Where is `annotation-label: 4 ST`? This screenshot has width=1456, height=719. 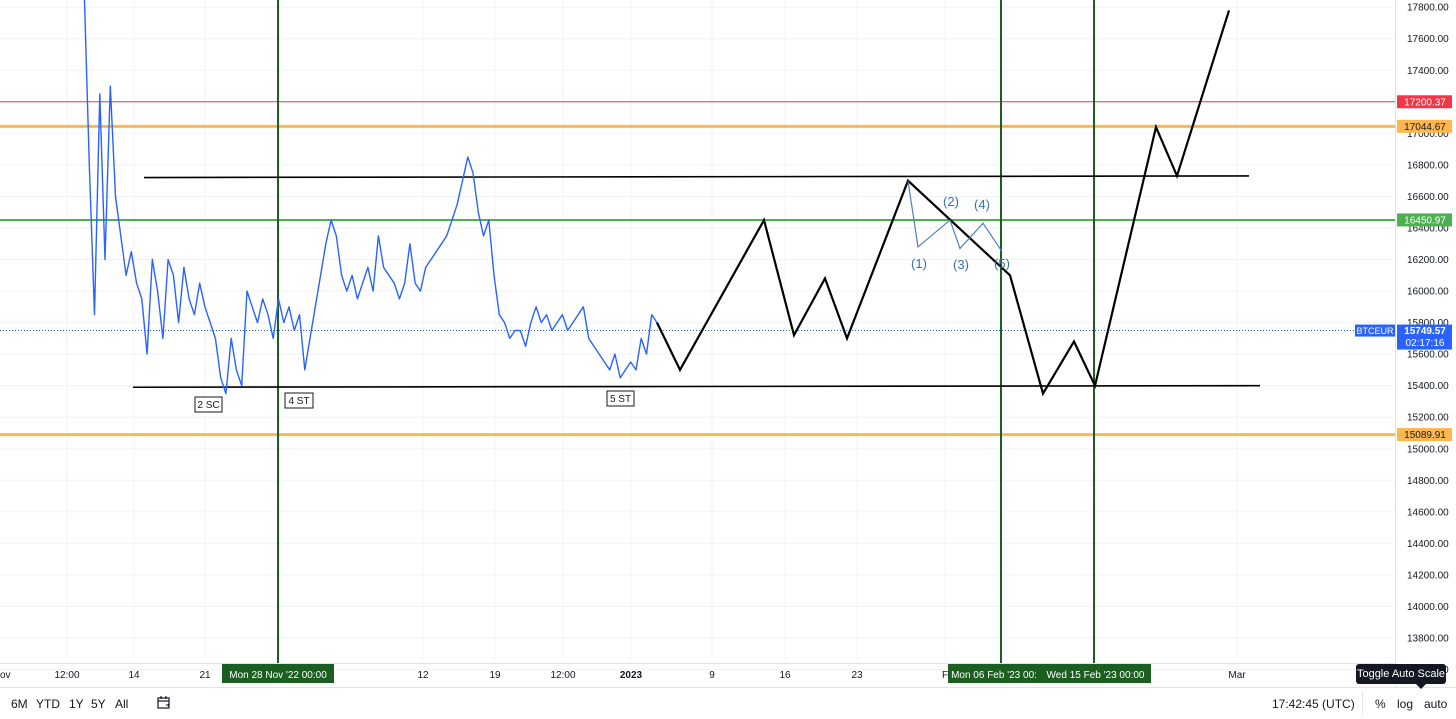 annotation-label: 4 ST is located at coordinates (298, 401).